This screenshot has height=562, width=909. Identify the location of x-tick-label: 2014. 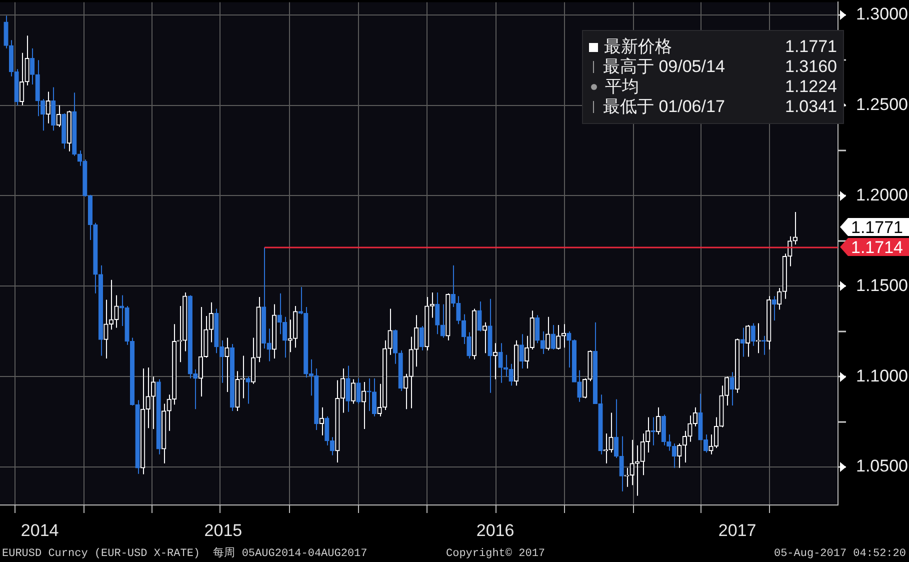
(39, 530).